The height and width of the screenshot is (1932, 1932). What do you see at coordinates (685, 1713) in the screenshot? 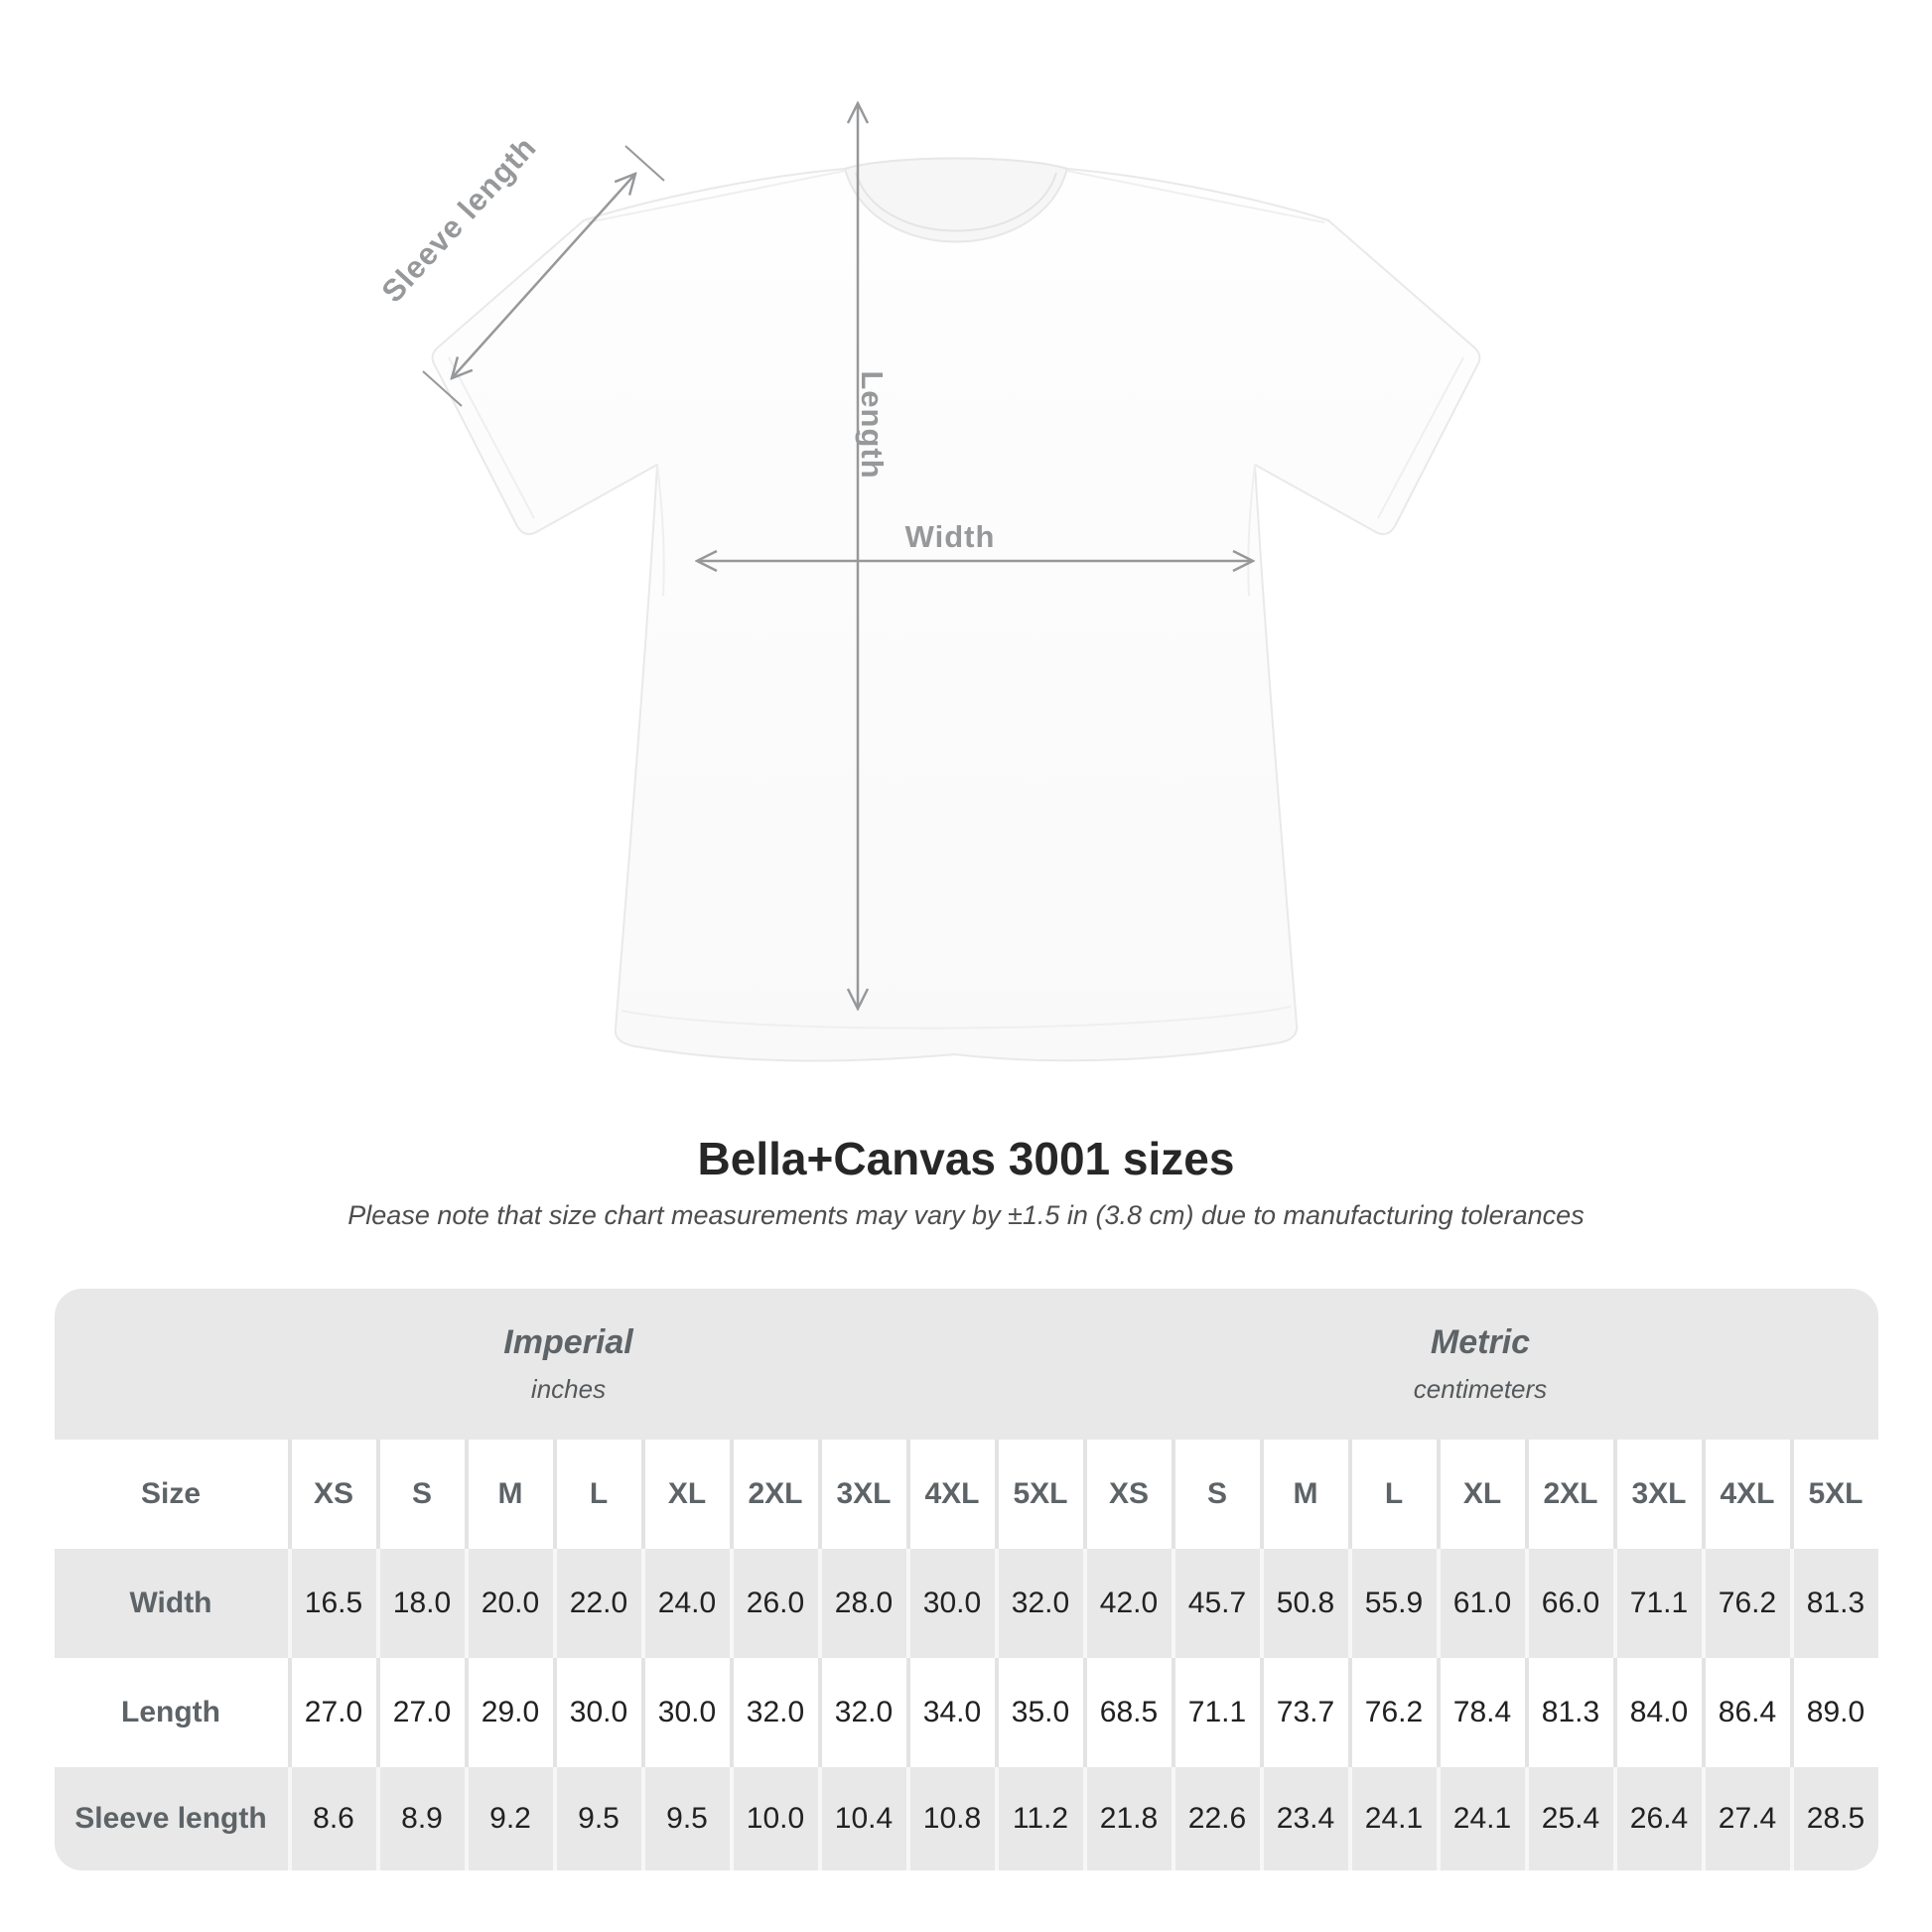
I see `length-imperial-xl: 30.0` at bounding box center [685, 1713].